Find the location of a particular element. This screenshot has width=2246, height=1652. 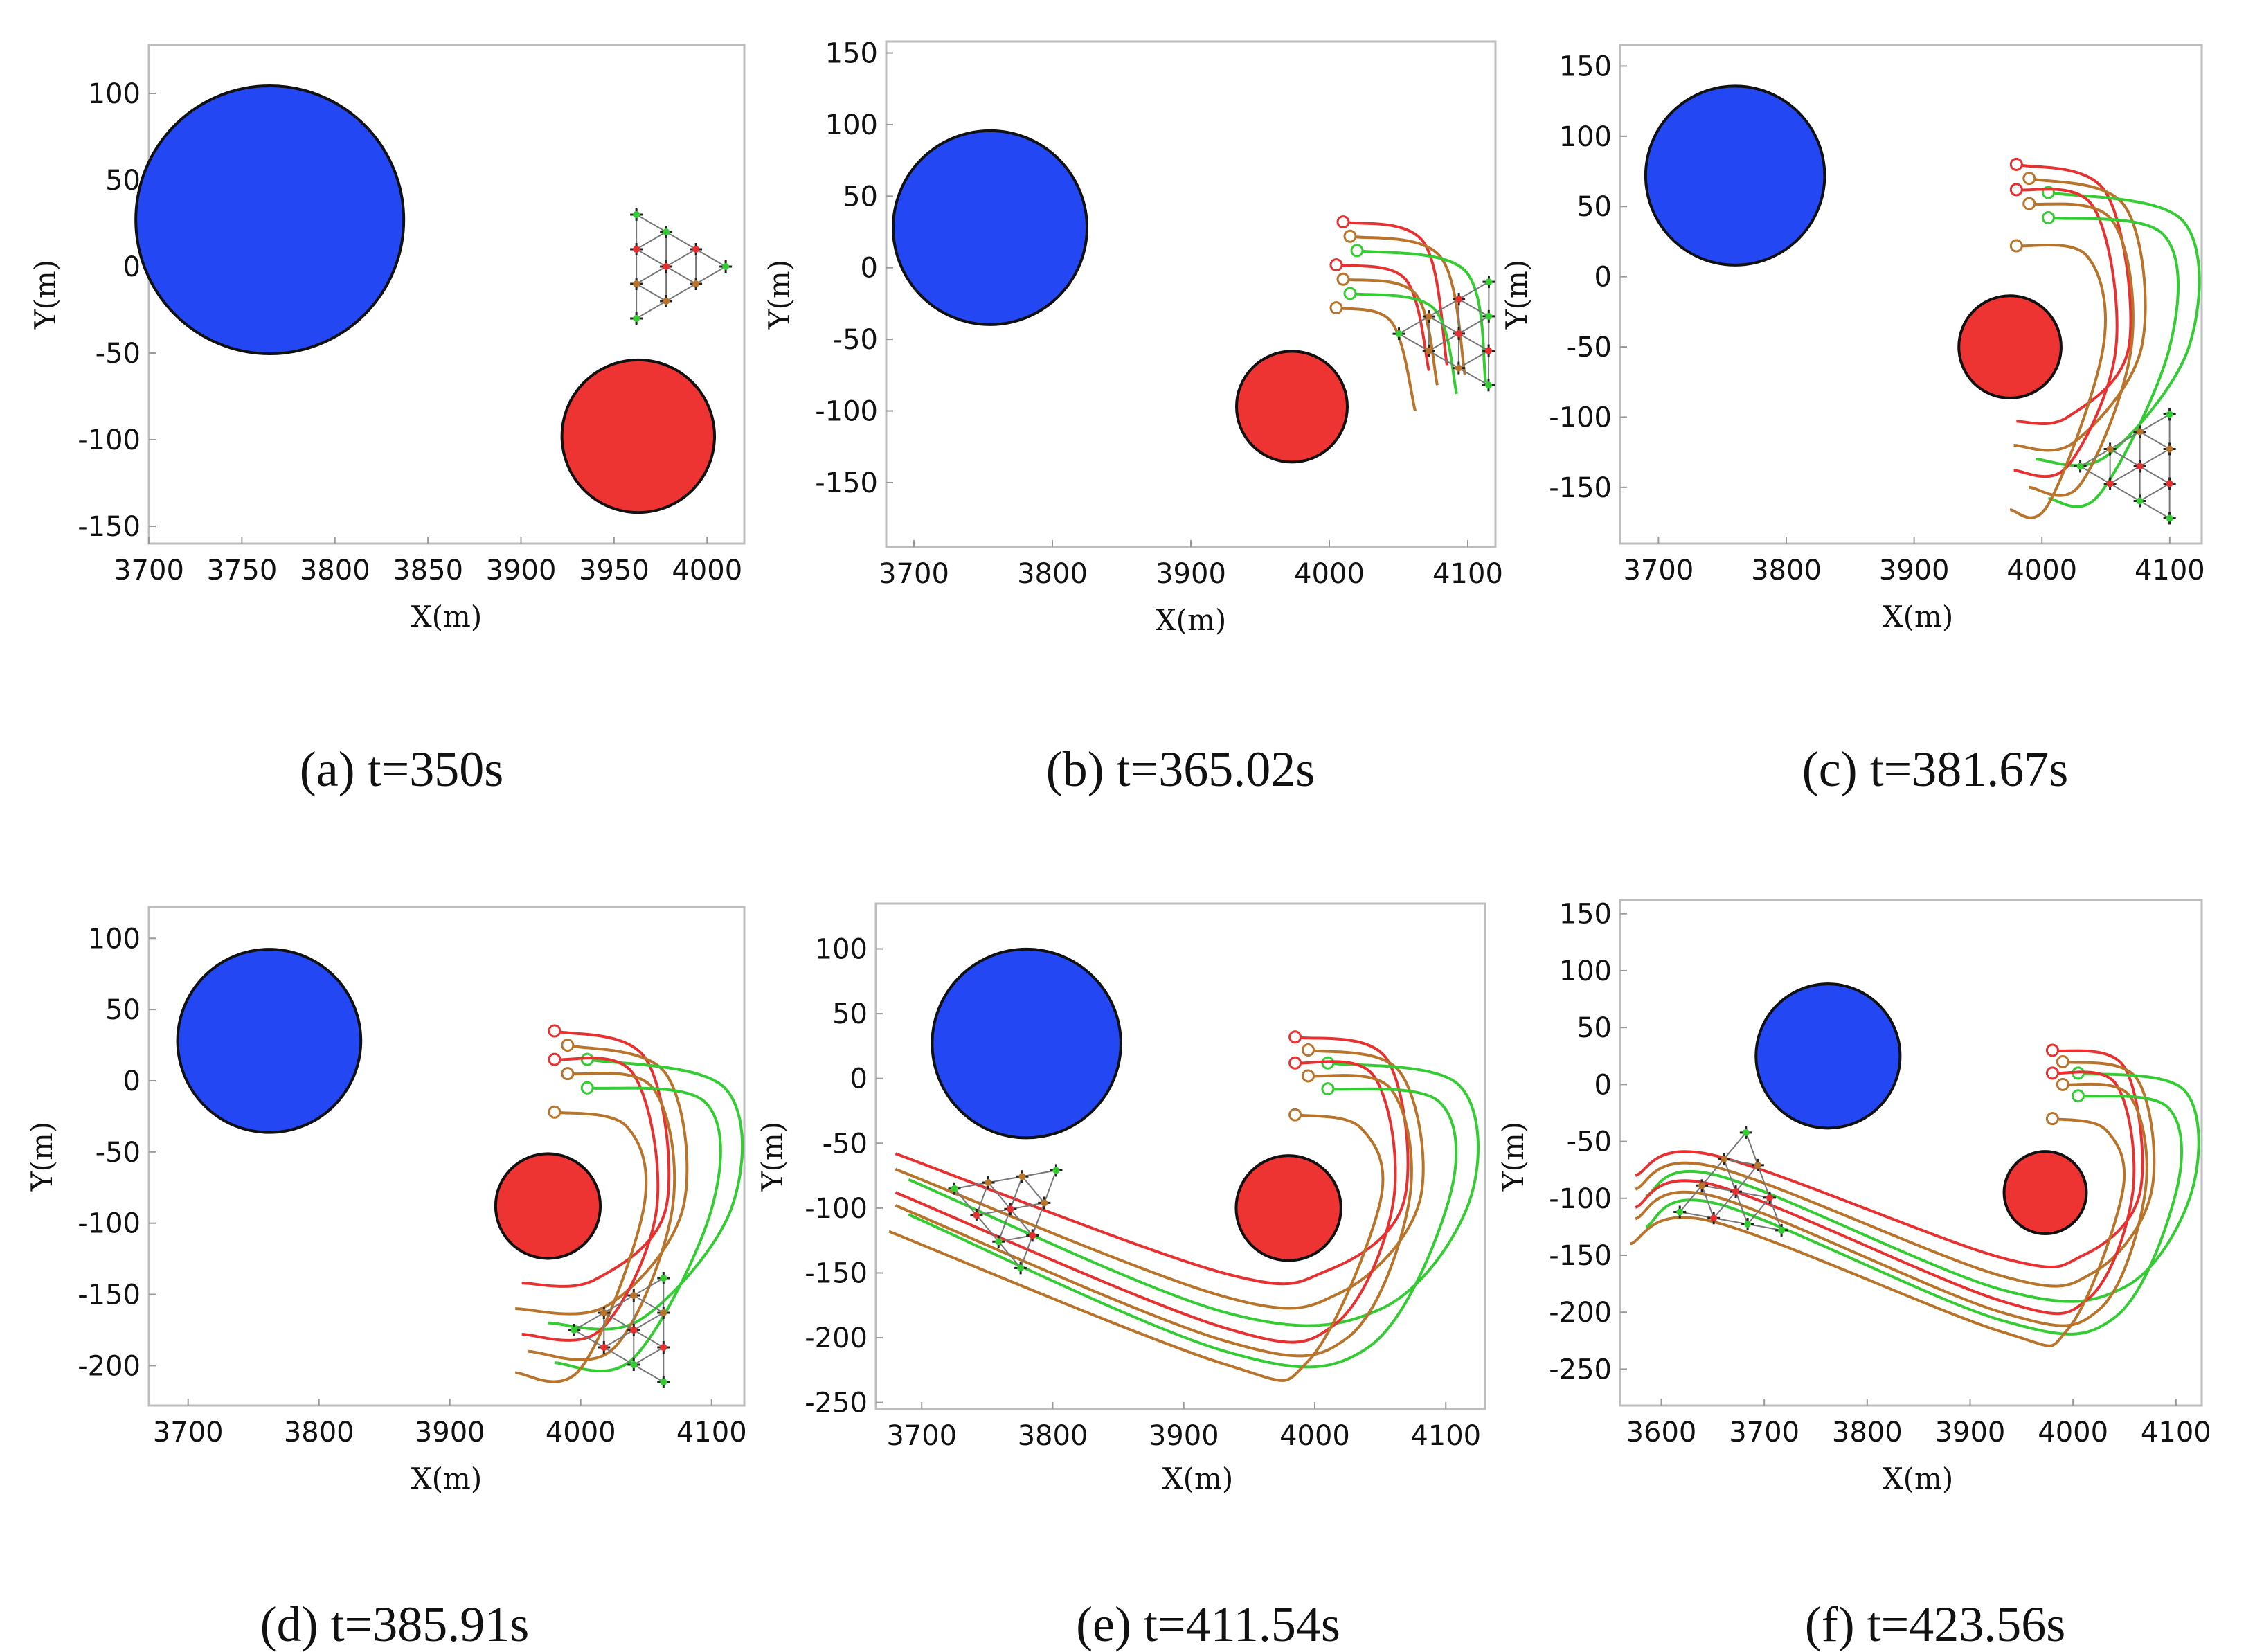

panel-caption: (f) t=423.56s is located at coordinates (1935, 1625).